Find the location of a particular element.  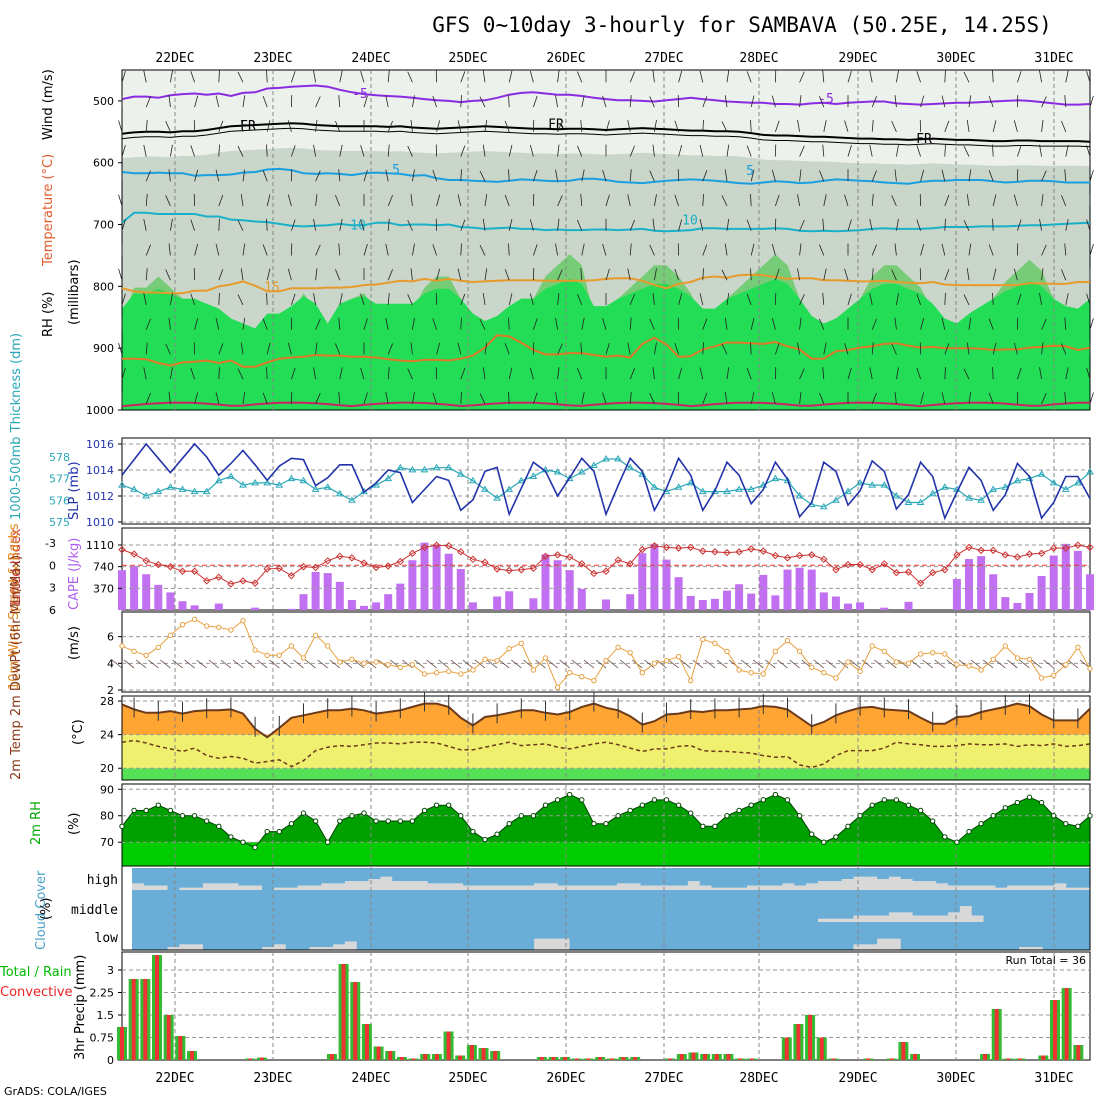

precip-tick-label: 3 is located at coordinates (110, 970).